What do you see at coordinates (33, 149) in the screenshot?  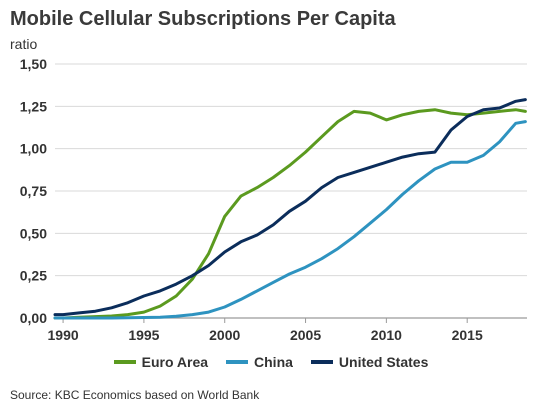 I see `y-tick-label: 1,00` at bounding box center [33, 149].